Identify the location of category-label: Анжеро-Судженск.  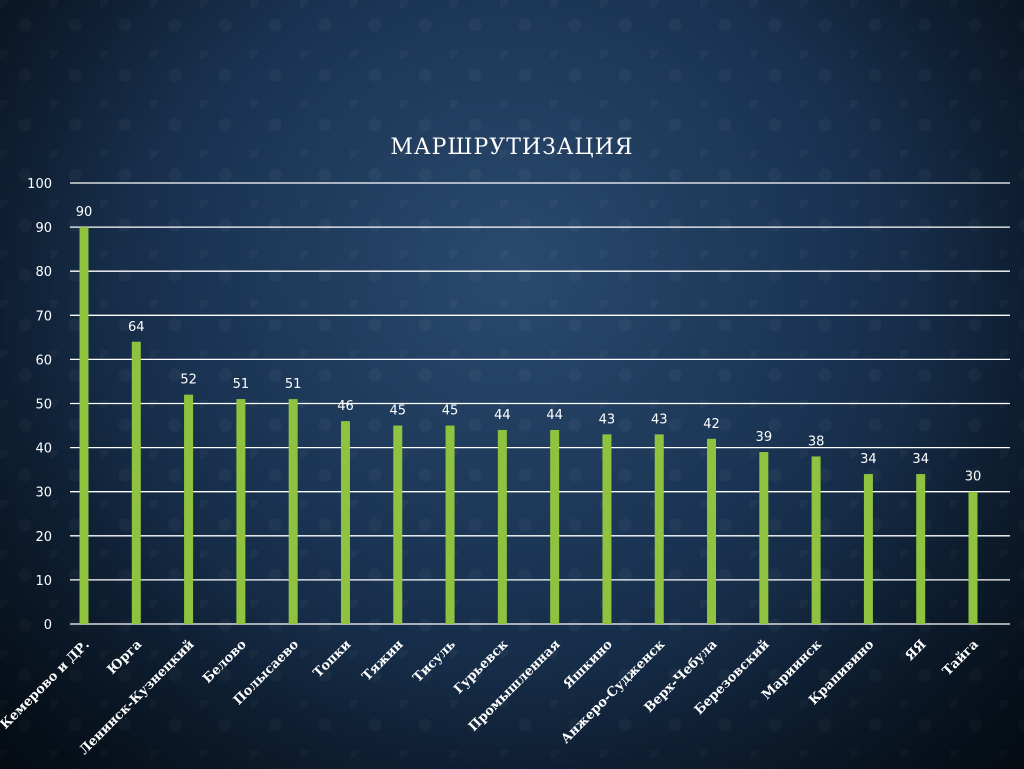
(613, 692).